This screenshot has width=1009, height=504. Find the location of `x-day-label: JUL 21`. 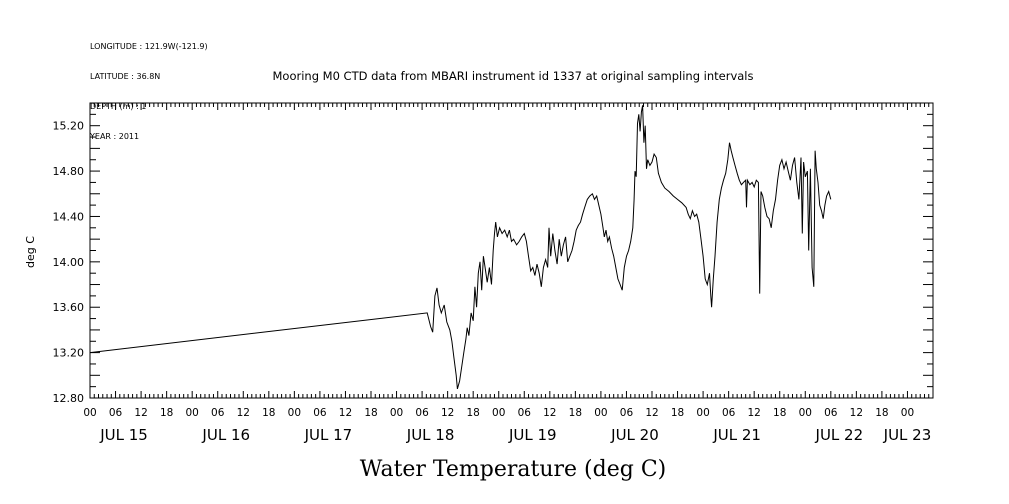

x-day-label: JUL 21 is located at coordinates (736, 435).